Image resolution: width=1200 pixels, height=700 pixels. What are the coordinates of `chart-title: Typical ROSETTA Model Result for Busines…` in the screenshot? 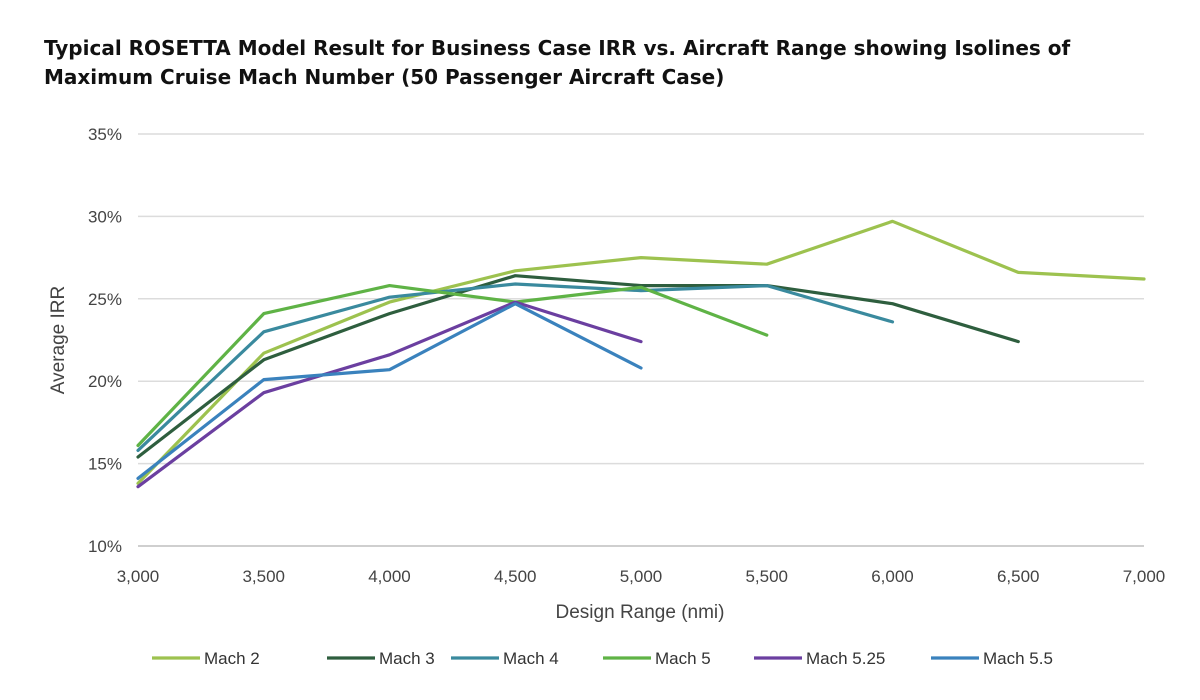 It's located at (557, 62).